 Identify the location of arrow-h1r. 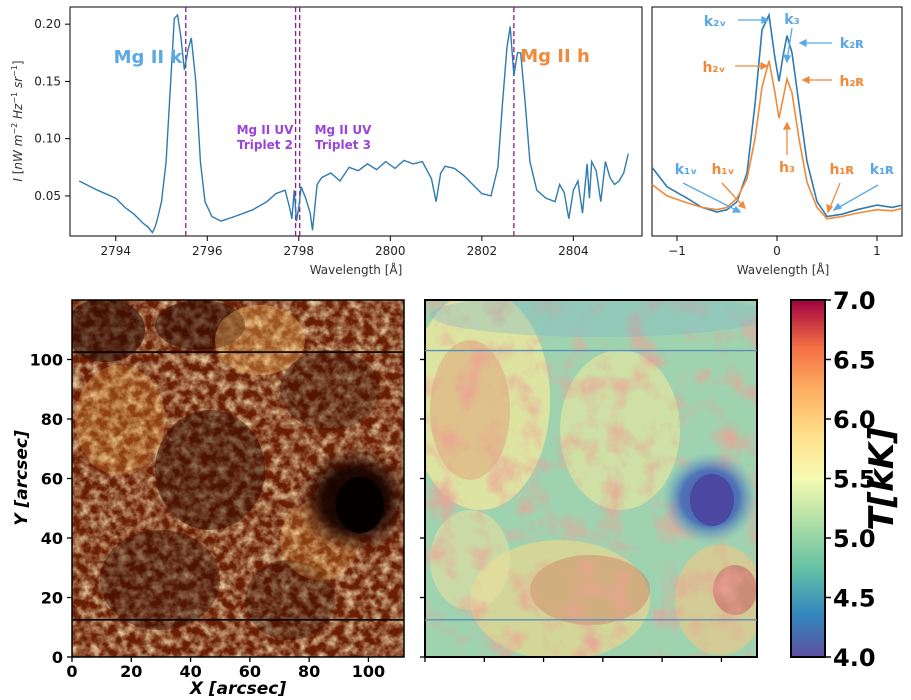
(834, 196).